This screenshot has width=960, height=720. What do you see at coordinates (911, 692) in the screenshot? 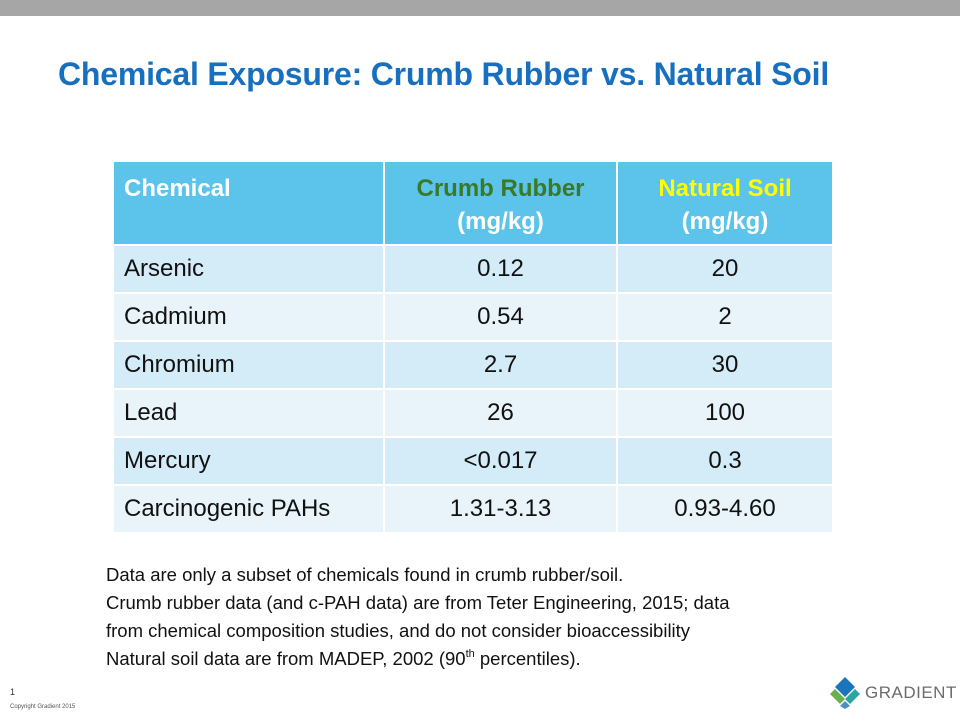
I see `gradient-logo-text: GRADIENT` at bounding box center [911, 692].